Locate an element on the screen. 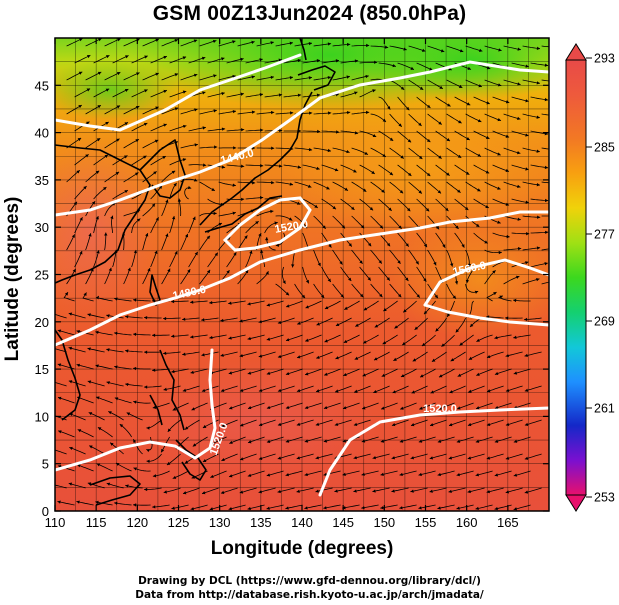 The image size is (619, 605). colorbar: 293 285 277 269 261 253 is located at coordinates (590, 277).